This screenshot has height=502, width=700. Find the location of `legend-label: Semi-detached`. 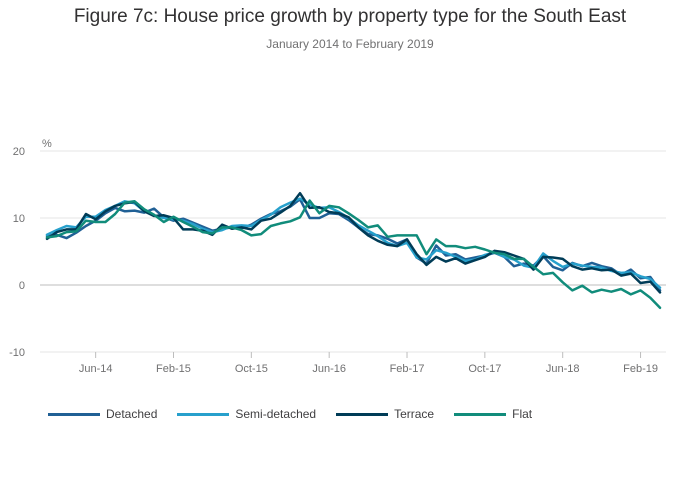

legend-label: Semi-detached is located at coordinates (276, 414).